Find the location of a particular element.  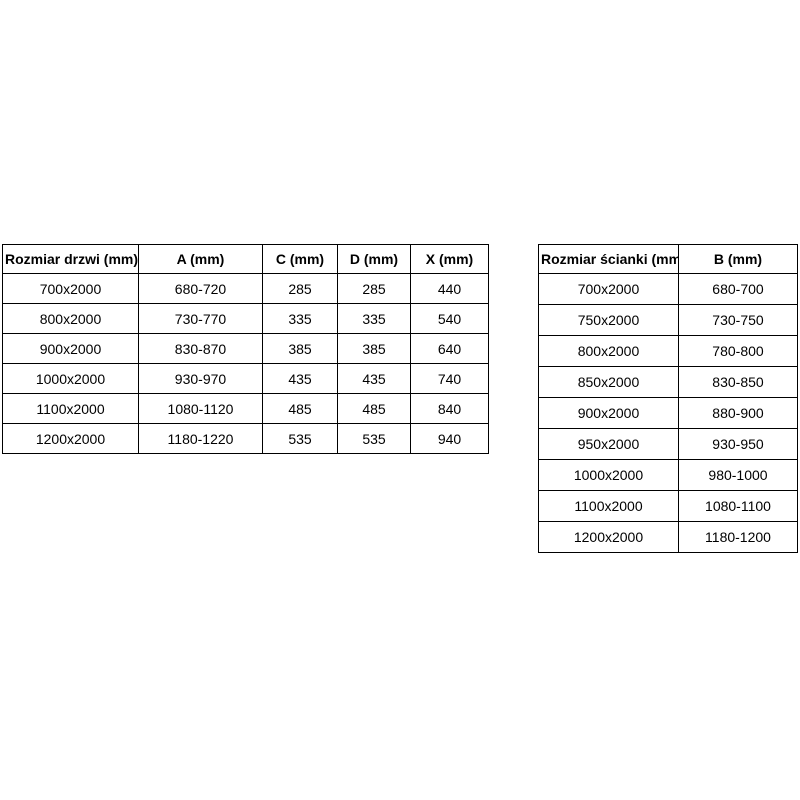

table-cell: 1180-1200 is located at coordinates (738, 537).